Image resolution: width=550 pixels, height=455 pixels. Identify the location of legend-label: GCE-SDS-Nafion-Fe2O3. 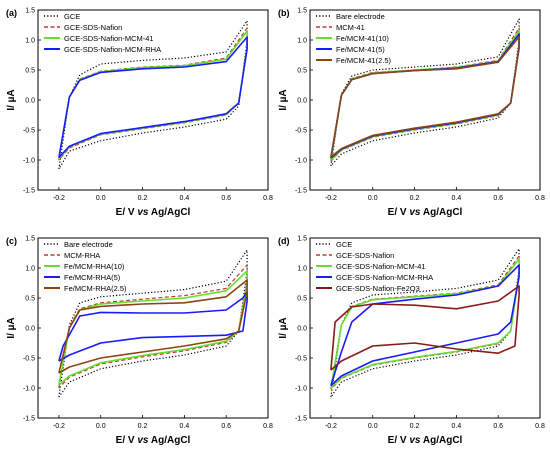
(378, 288).